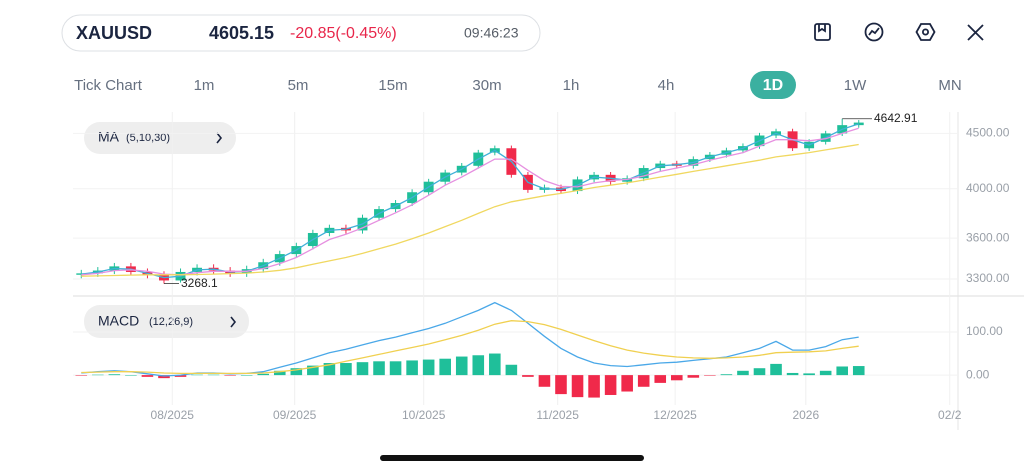 This screenshot has width=1024, height=471. I want to click on max-label: 4642.91, so click(896, 118).